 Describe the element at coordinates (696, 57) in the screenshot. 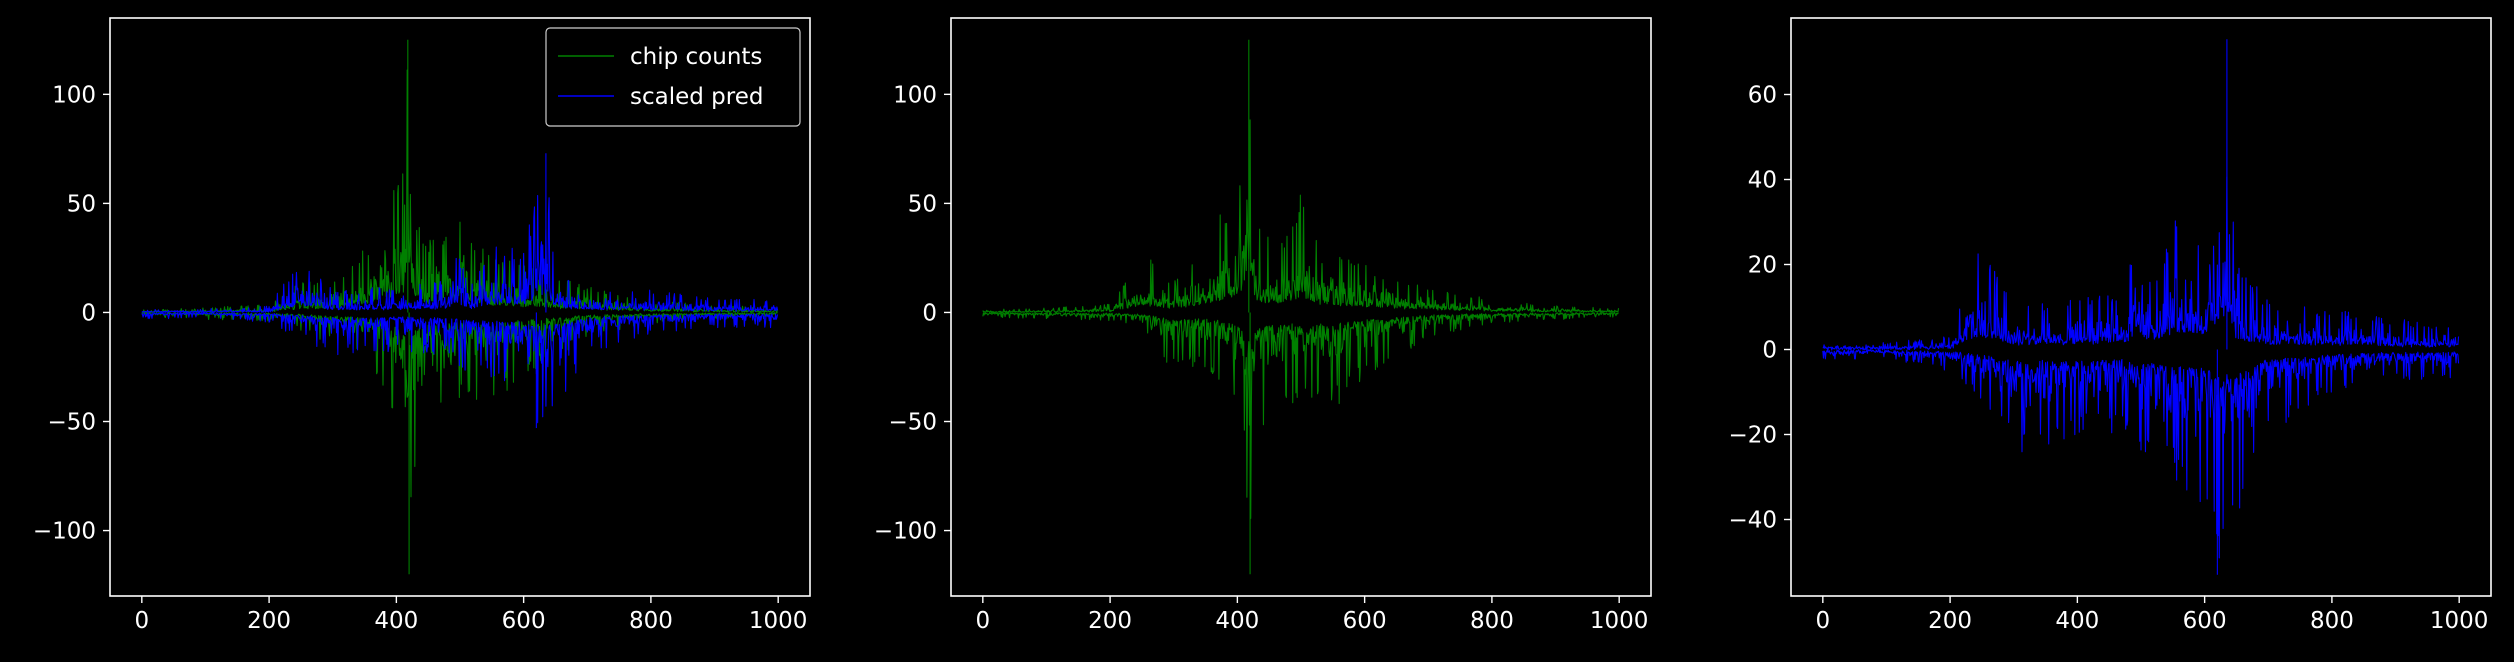

I see `legend-label-chip-counts: chip counts` at that location.